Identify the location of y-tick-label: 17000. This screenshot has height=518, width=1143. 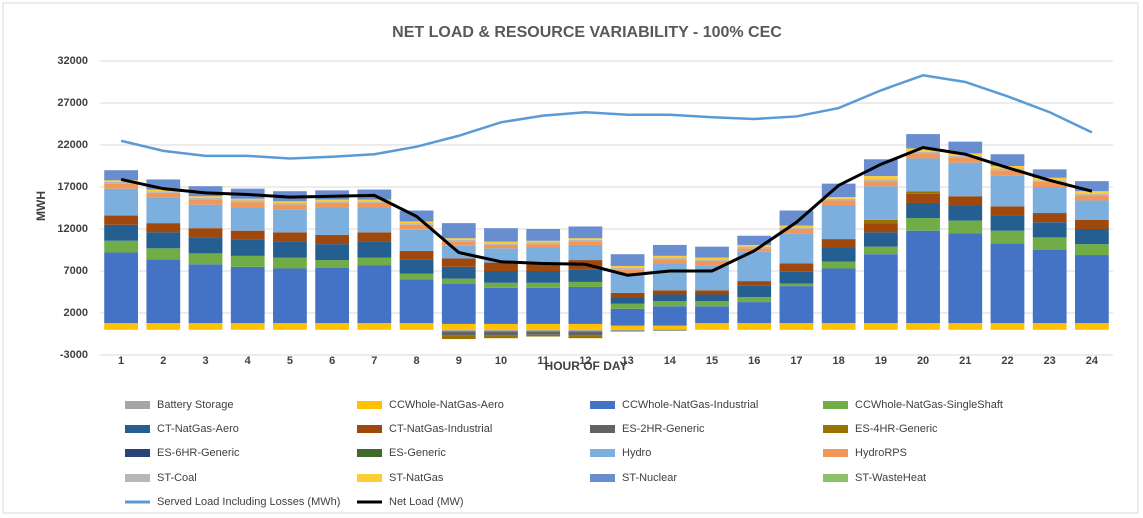
(72, 187).